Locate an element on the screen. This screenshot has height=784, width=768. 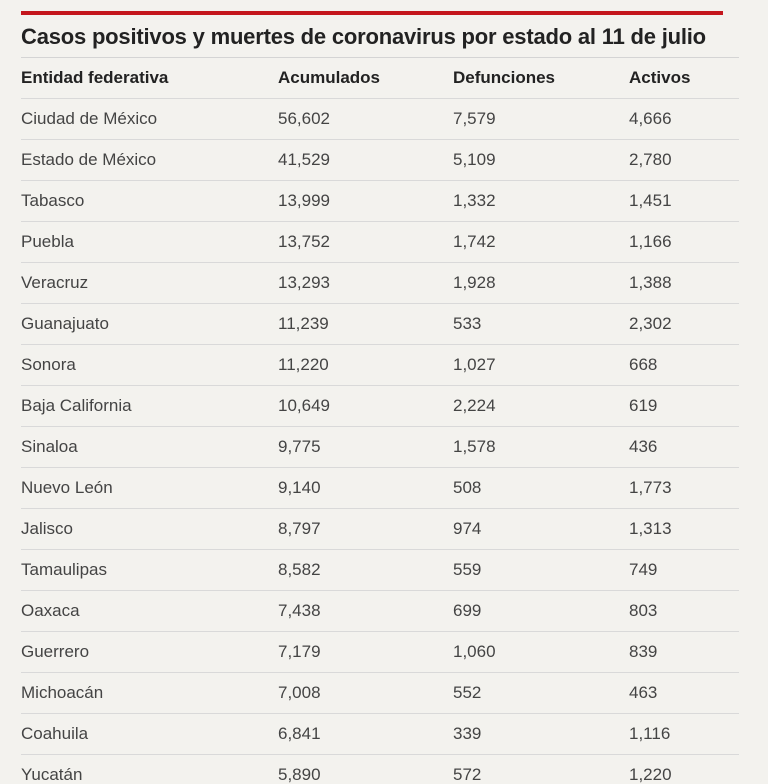
cell-activos: 749 is located at coordinates (684, 570).